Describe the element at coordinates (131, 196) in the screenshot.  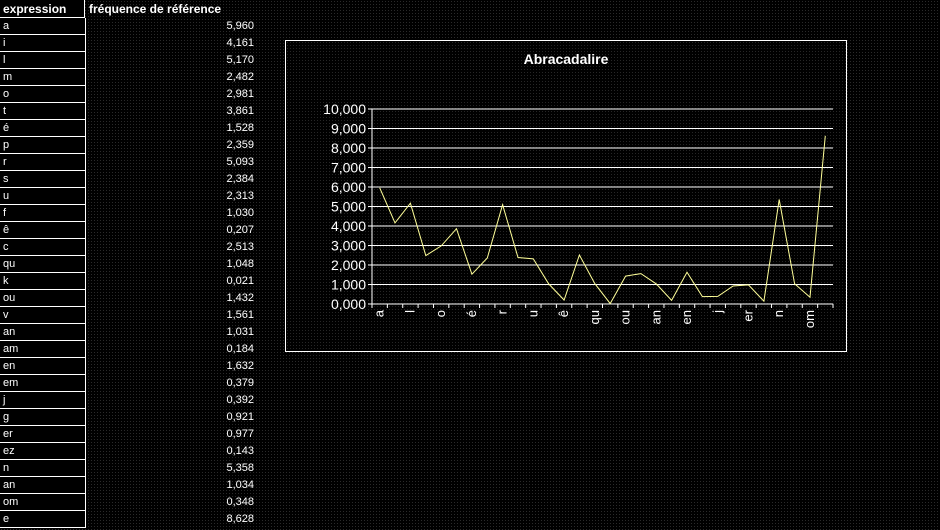
I see `table-row: u 2,313` at that location.